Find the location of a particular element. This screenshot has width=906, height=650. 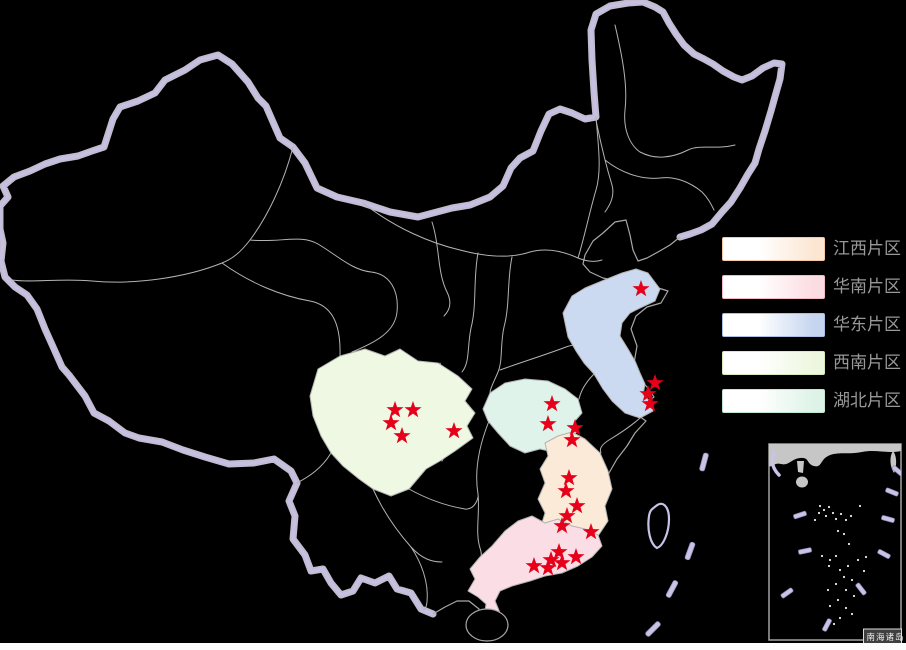

inset-label-box: 南海诸岛 is located at coordinates (884, 636).